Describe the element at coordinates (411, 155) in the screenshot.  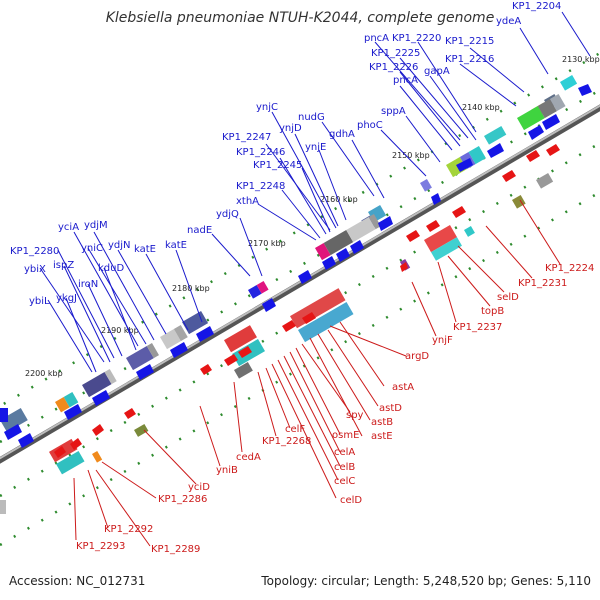
I see `scale-mark: 2150 kbp` at that location.